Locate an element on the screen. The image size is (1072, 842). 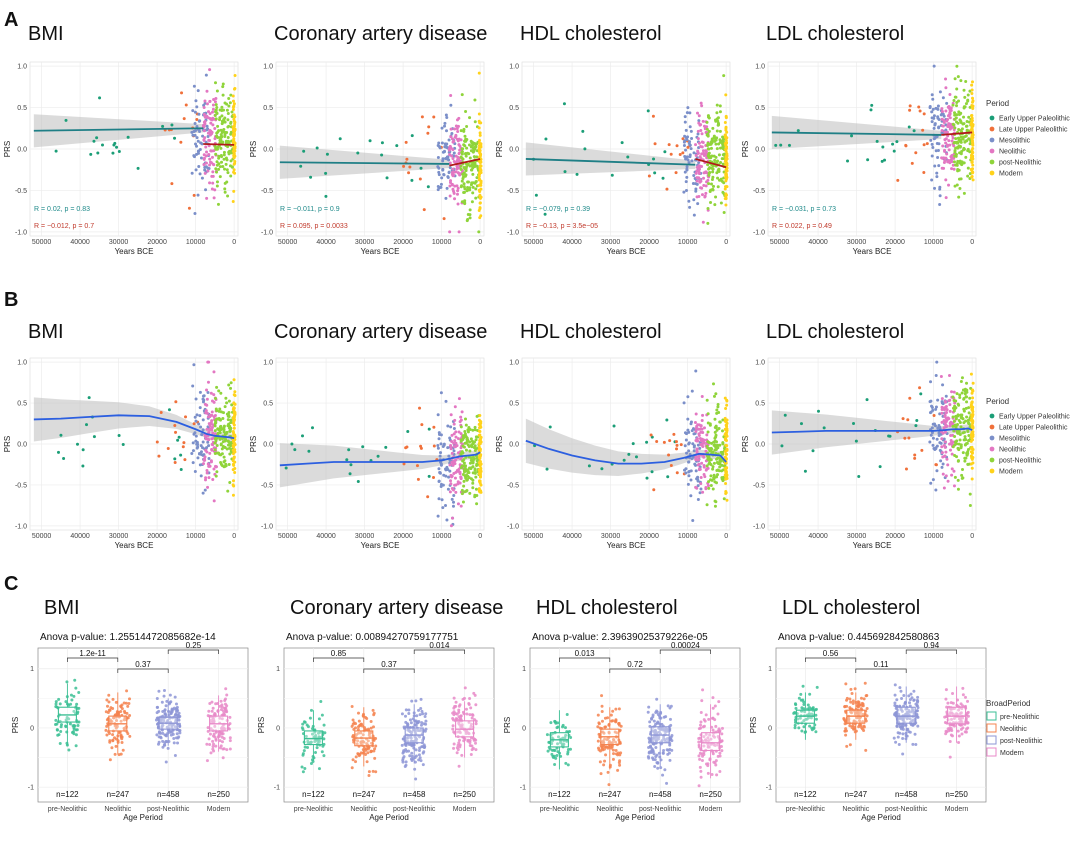
y-tick-label: 0.0 is located at coordinates (22, 150).